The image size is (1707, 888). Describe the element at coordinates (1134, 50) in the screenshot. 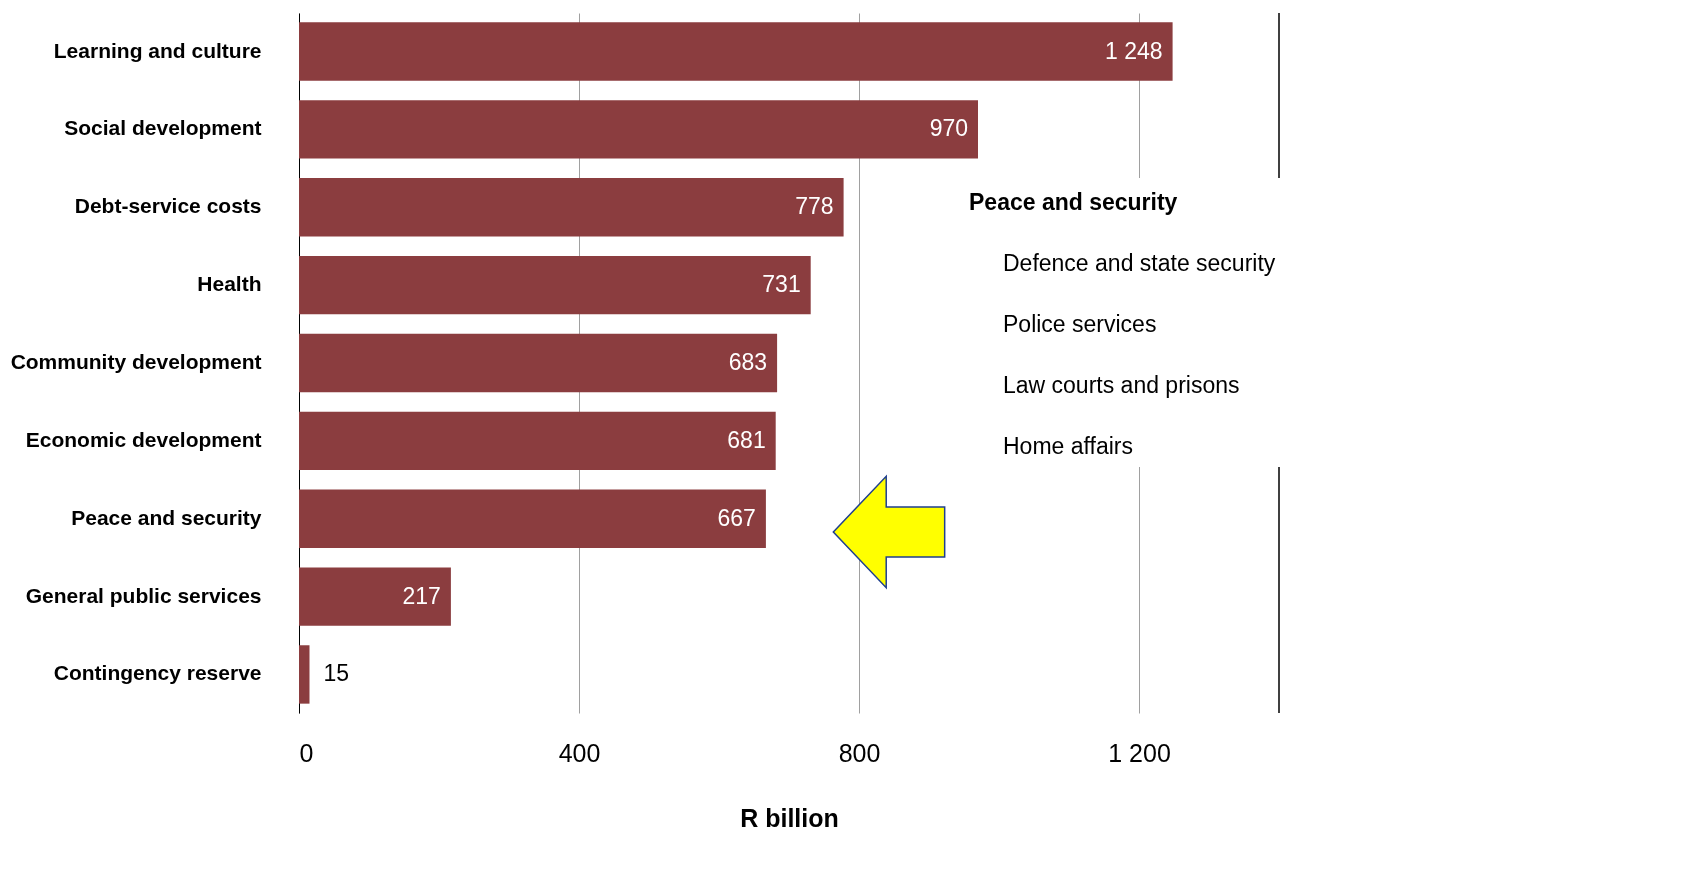

I see `data-label: 1 248` at that location.